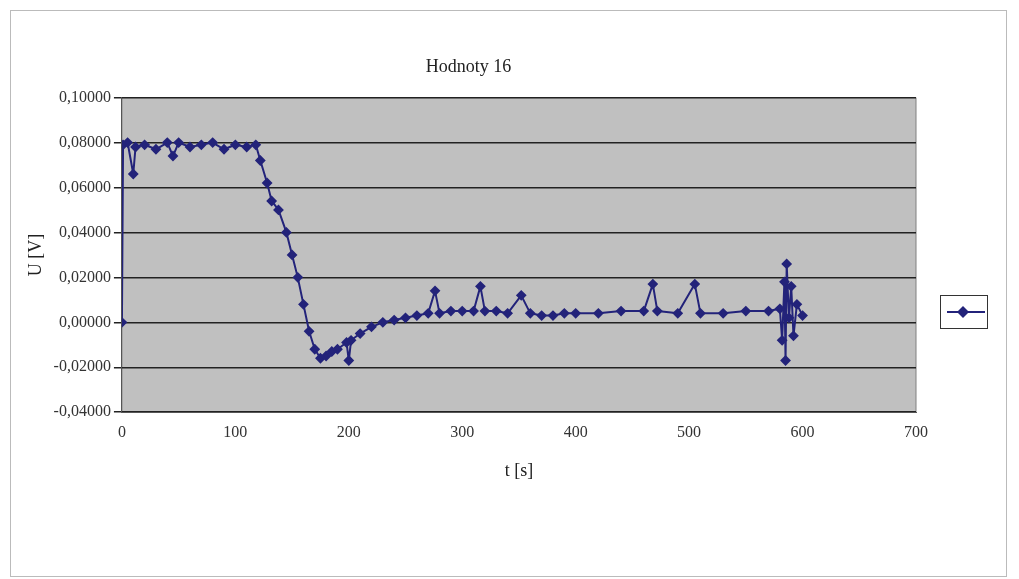 This screenshot has height=579, width=1019. I want to click on x-tick-label: 500, so click(689, 431).